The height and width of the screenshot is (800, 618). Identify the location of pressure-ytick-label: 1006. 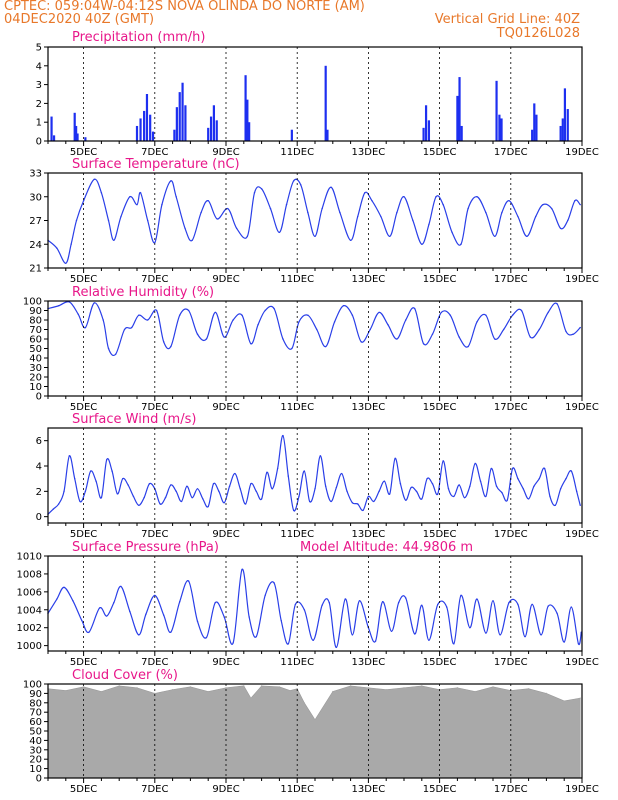
(29, 592).